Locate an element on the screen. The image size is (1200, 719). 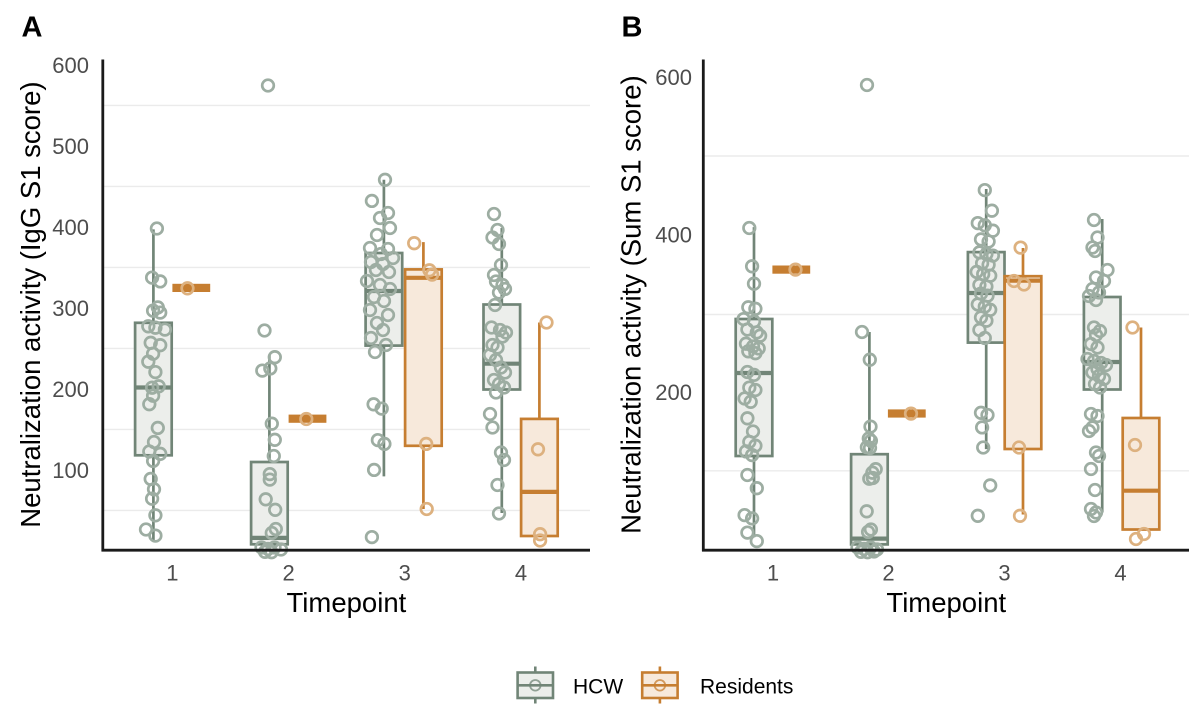
svg-text:Neutralization activity (IgG S: Neutralization activity (IgG S1 score) is located at coordinates (30, 304).